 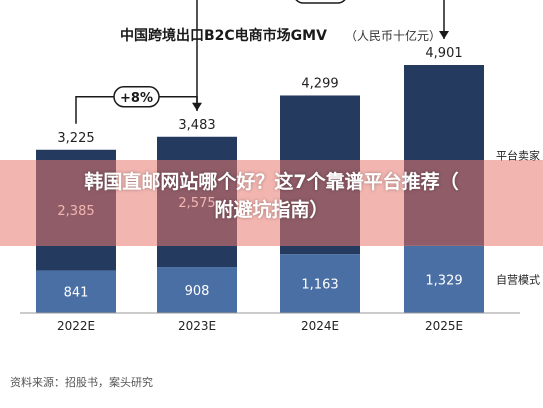 What do you see at coordinates (271, 182) in the screenshot?
I see `watermark-line-1: 韩国直邮网站哪个好？这7个靠谱平台推荐（` at bounding box center [271, 182].